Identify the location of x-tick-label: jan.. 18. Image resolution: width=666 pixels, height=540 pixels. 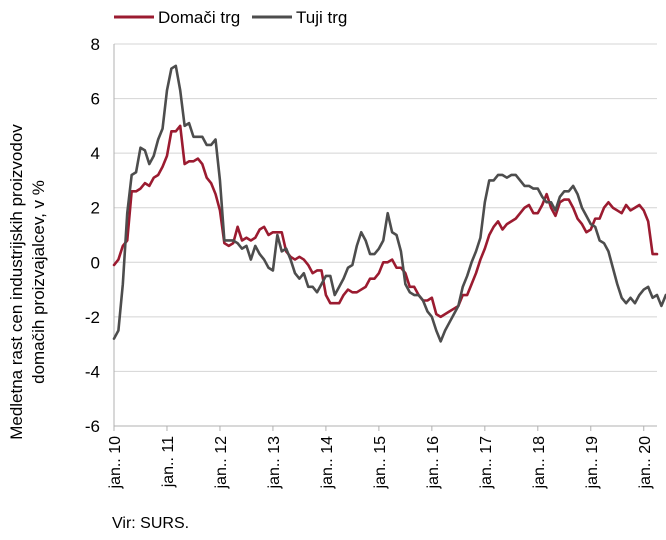
(539, 463).